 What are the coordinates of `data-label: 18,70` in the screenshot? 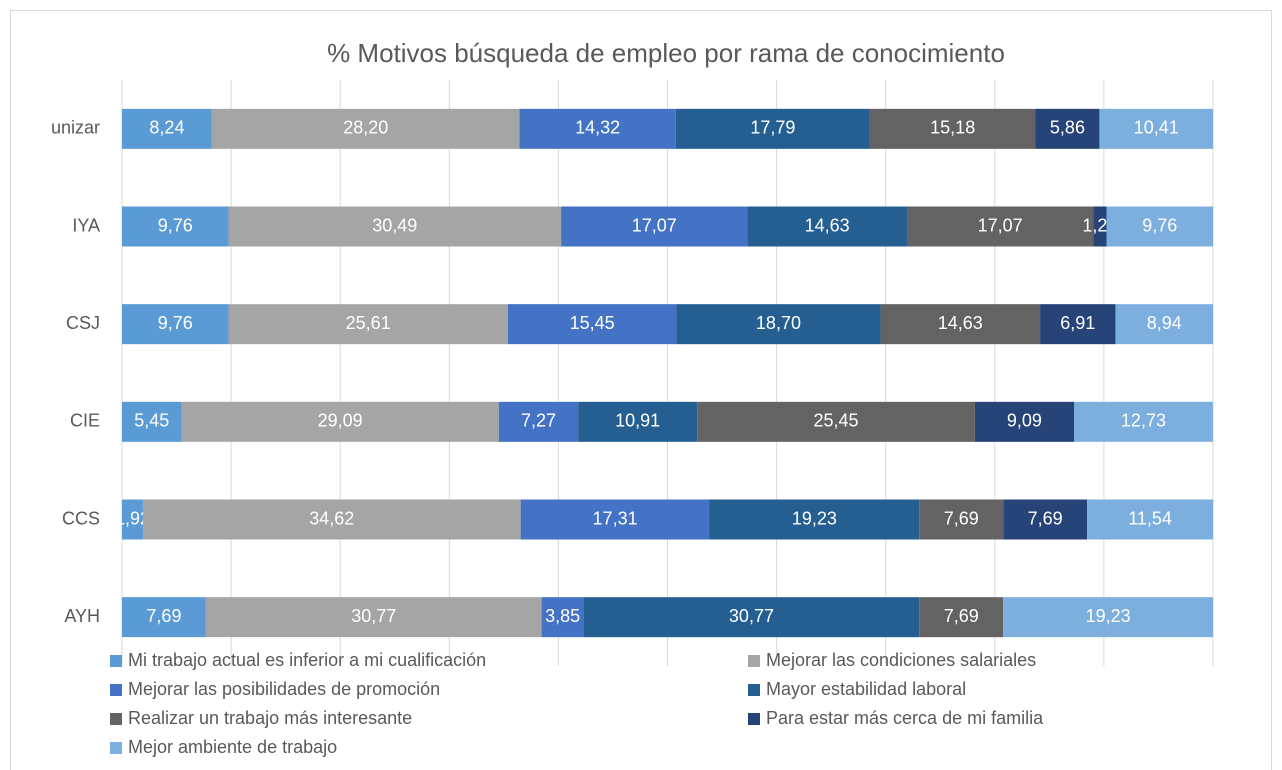 It's located at (778, 323).